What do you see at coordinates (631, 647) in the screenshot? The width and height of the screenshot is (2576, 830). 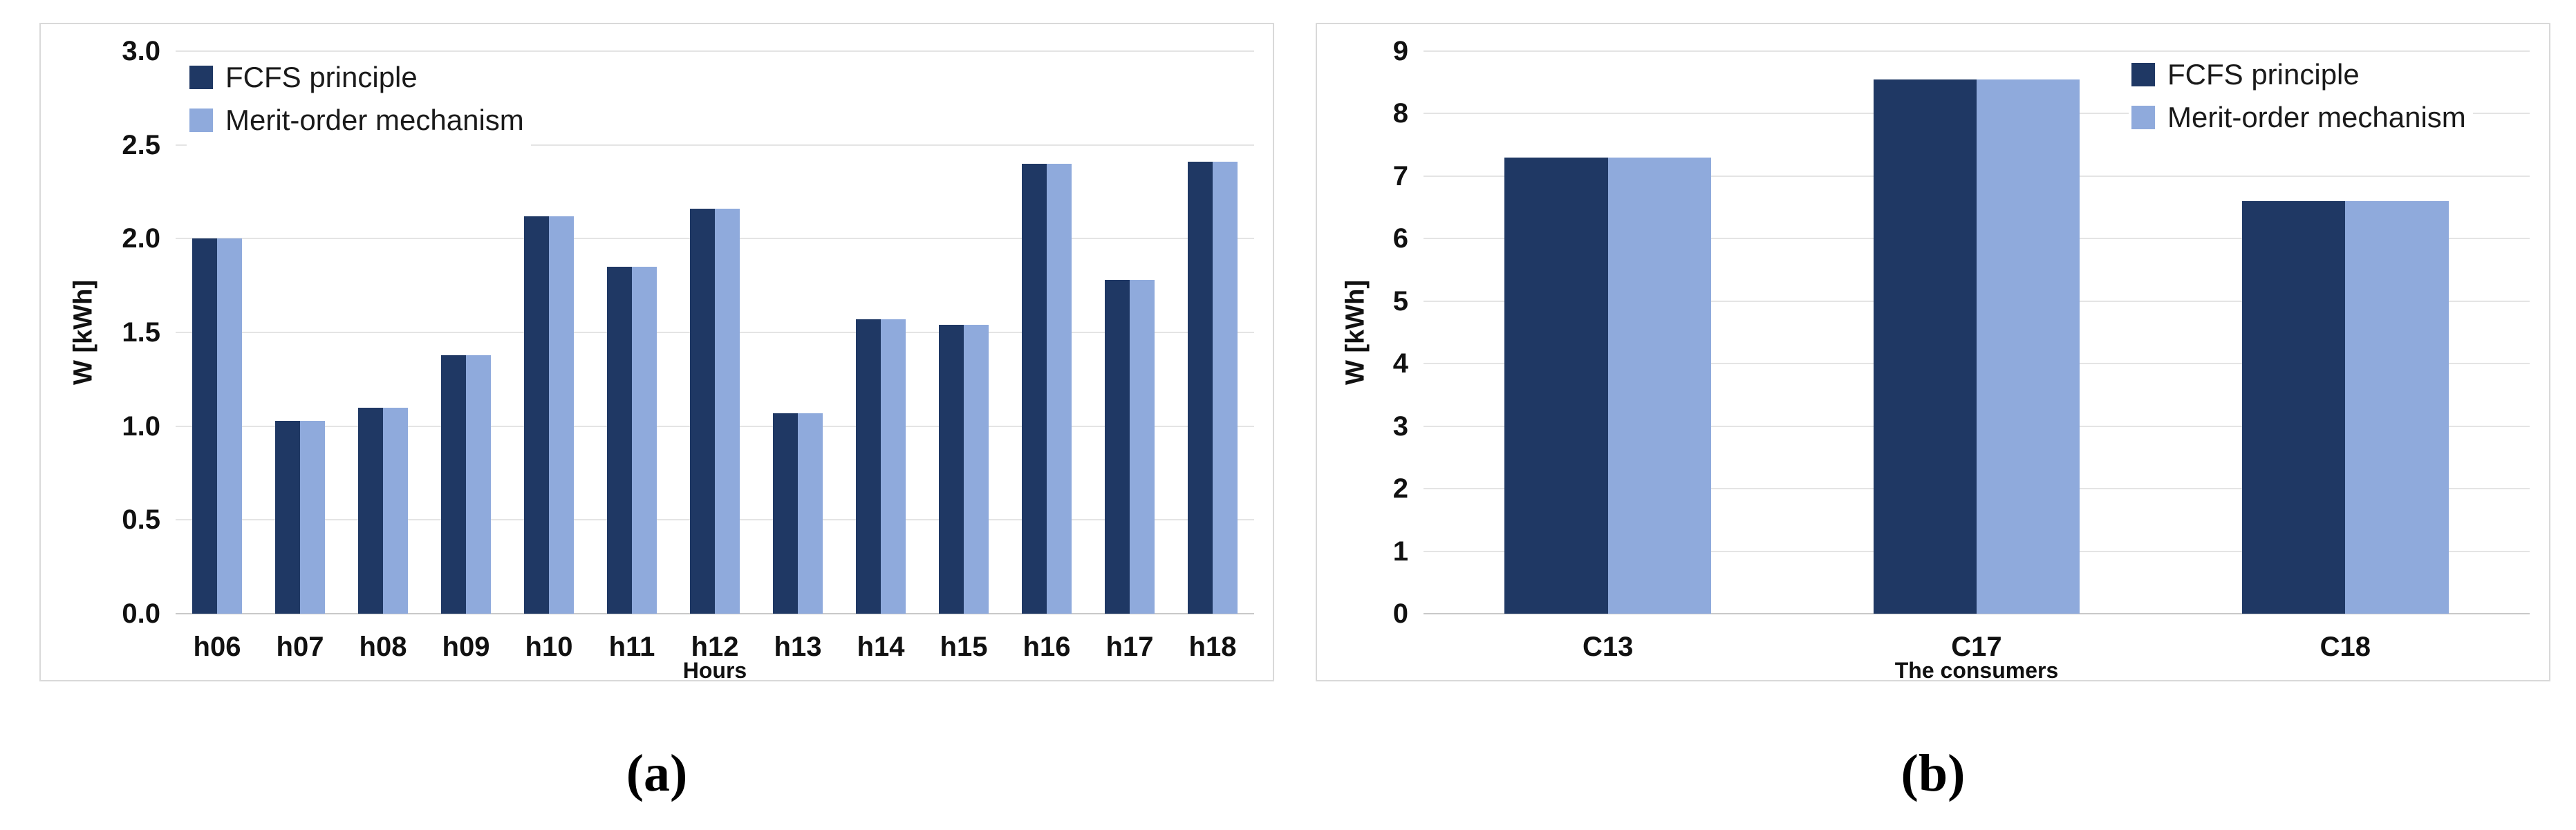 I see `x-tick-label-h11: h11` at bounding box center [631, 647].